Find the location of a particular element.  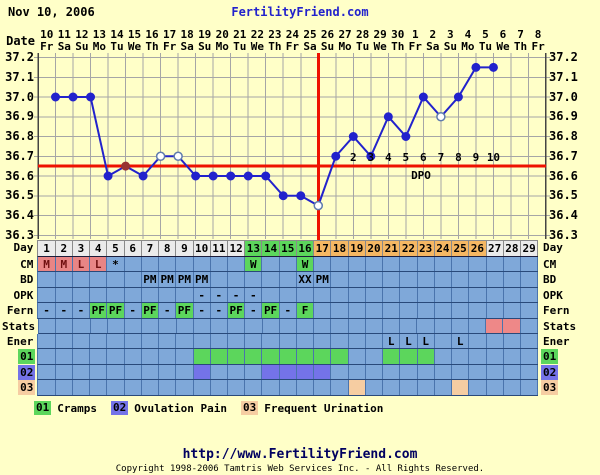

y-tick-rgt: 36.9 is located at coordinates (563, 116).